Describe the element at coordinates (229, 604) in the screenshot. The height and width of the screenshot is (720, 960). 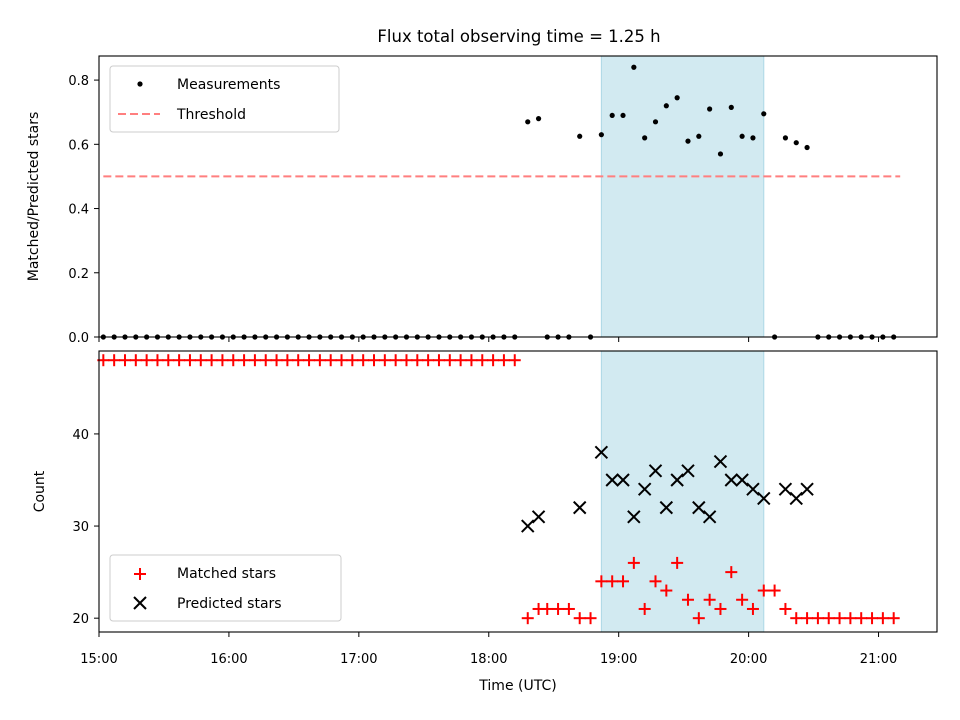
I see `legend-predicted-stars-label: Predicted stars` at that location.